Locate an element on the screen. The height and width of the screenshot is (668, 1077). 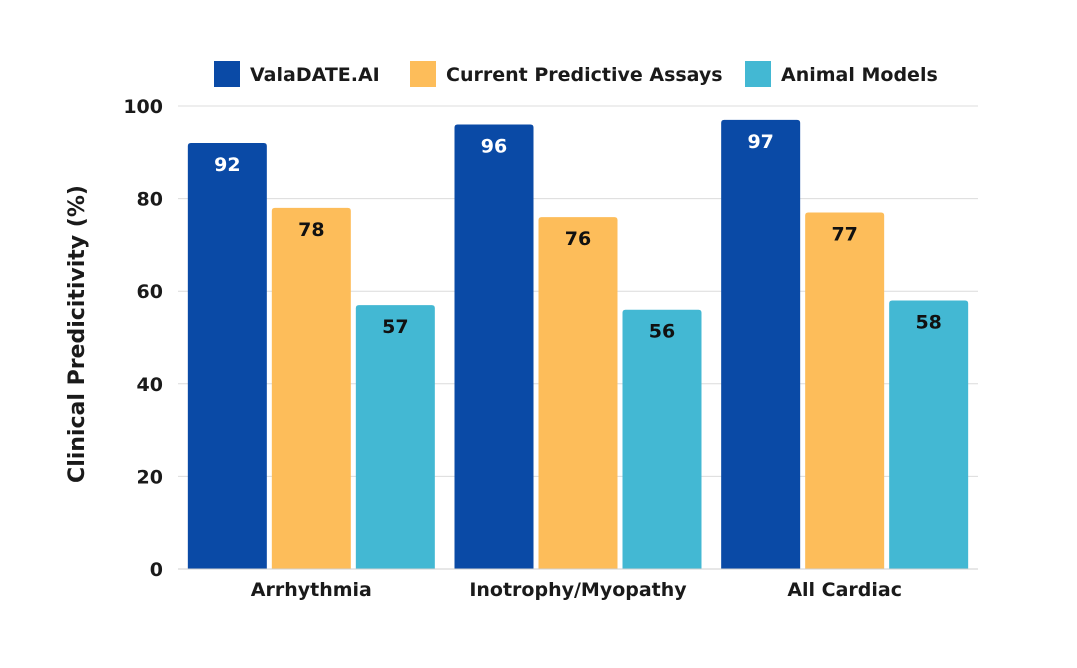
y-tick-label: 40 is located at coordinates (150, 385).